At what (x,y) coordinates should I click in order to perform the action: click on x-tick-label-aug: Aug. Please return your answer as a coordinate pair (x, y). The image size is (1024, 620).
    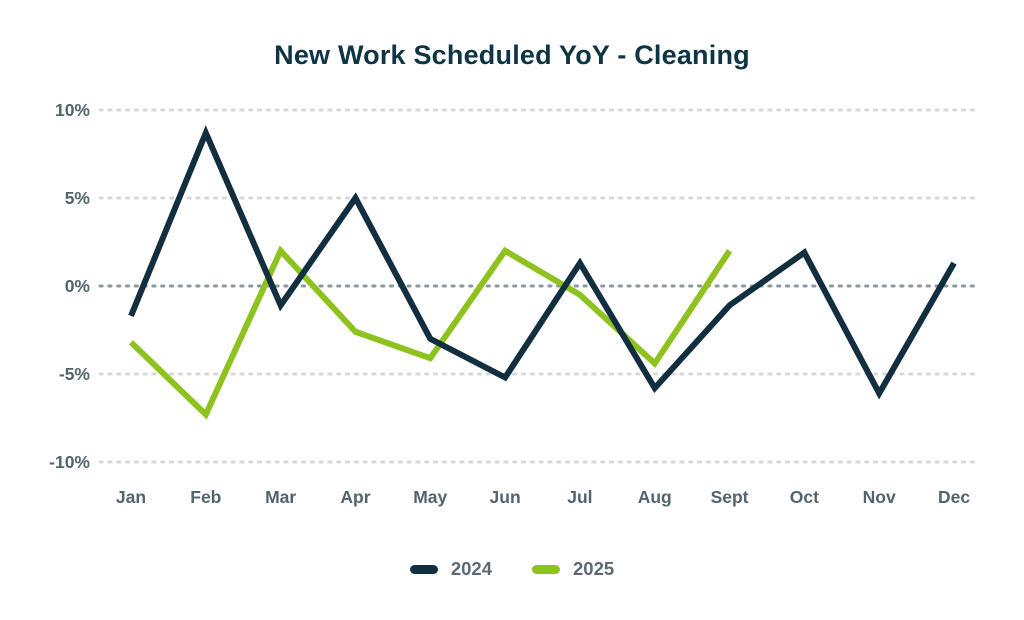
    Looking at the image, I should click on (654, 497).